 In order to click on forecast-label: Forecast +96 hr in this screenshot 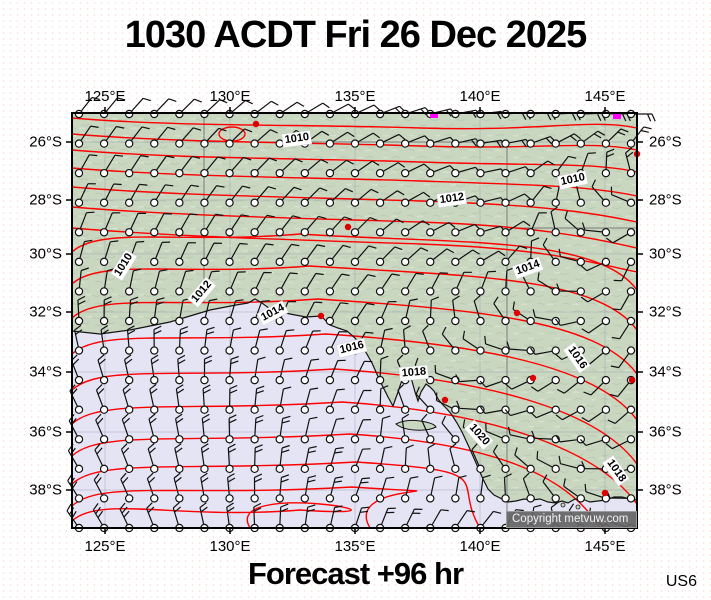, I will do `click(355, 573)`.